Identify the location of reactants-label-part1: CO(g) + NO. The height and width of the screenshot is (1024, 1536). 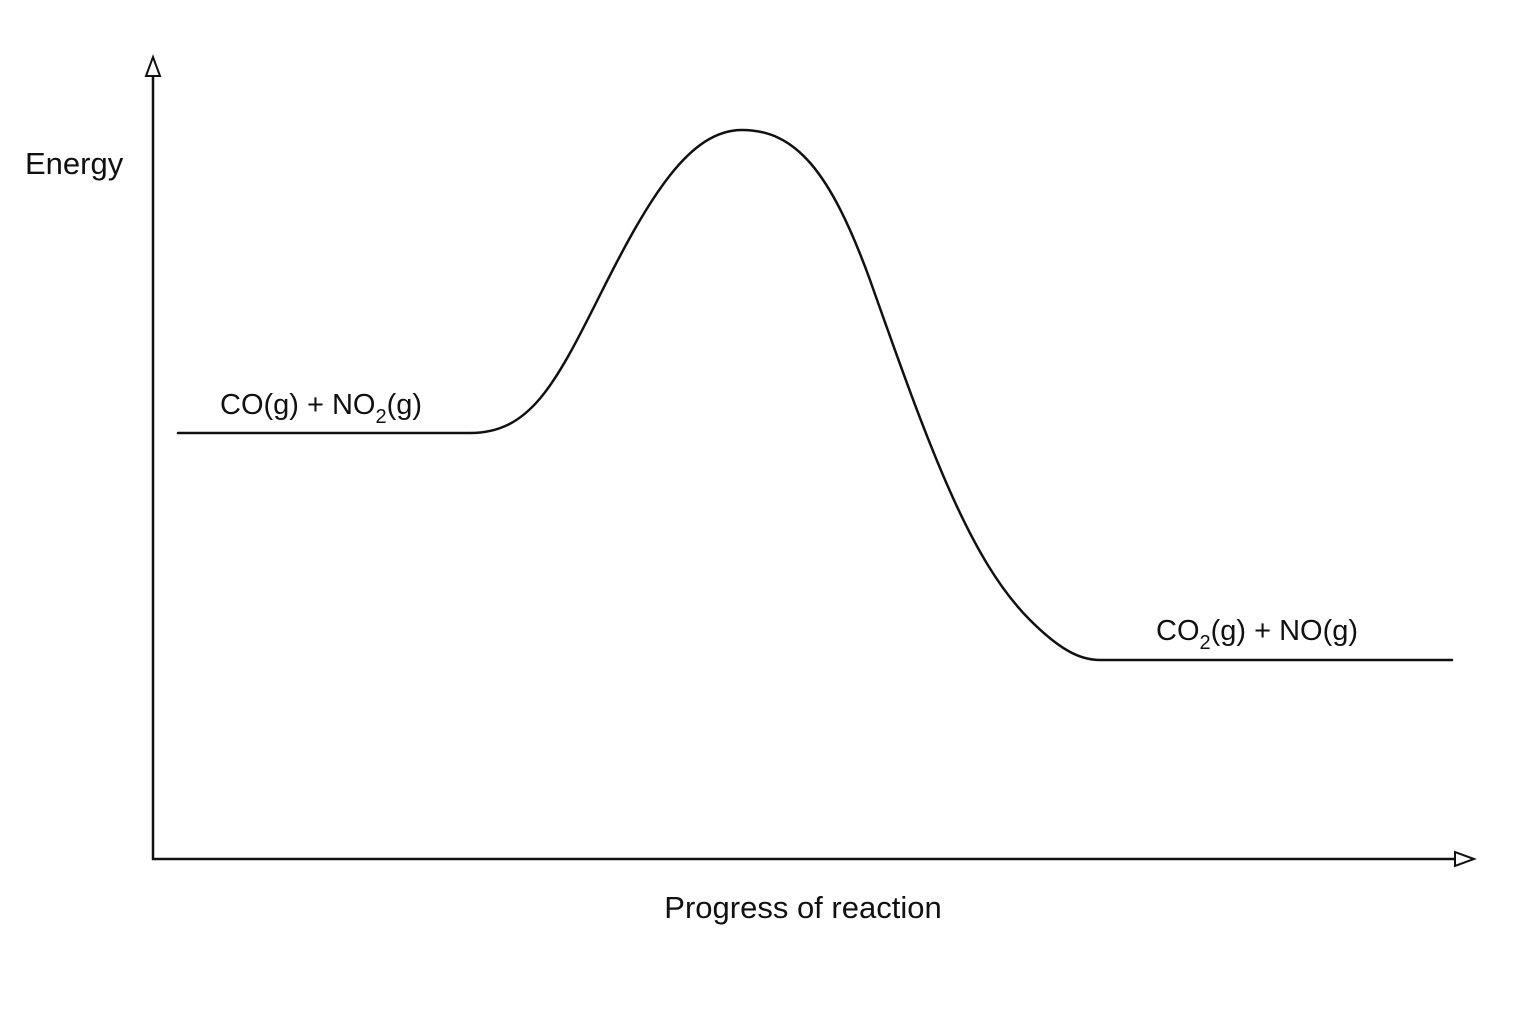
(298, 405).